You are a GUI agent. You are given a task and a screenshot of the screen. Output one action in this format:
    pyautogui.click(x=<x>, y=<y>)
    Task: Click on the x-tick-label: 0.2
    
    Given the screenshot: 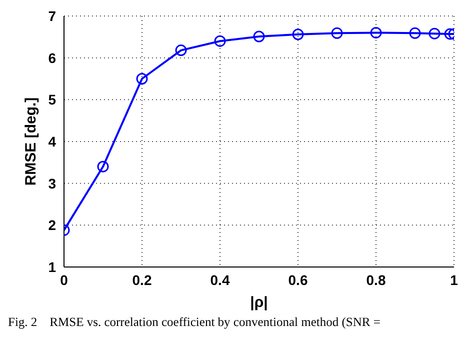 What is the action you would take?
    pyautogui.click(x=142, y=280)
    